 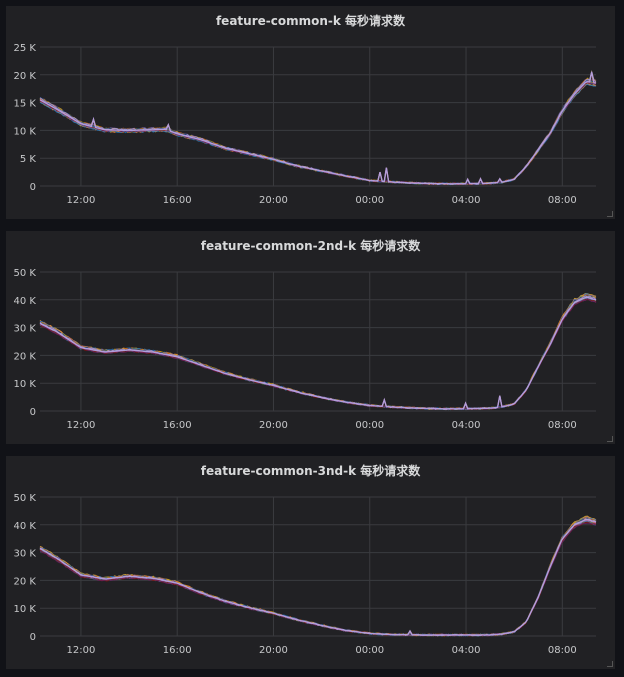 I want to click on series-line, so click(x=318, y=354).